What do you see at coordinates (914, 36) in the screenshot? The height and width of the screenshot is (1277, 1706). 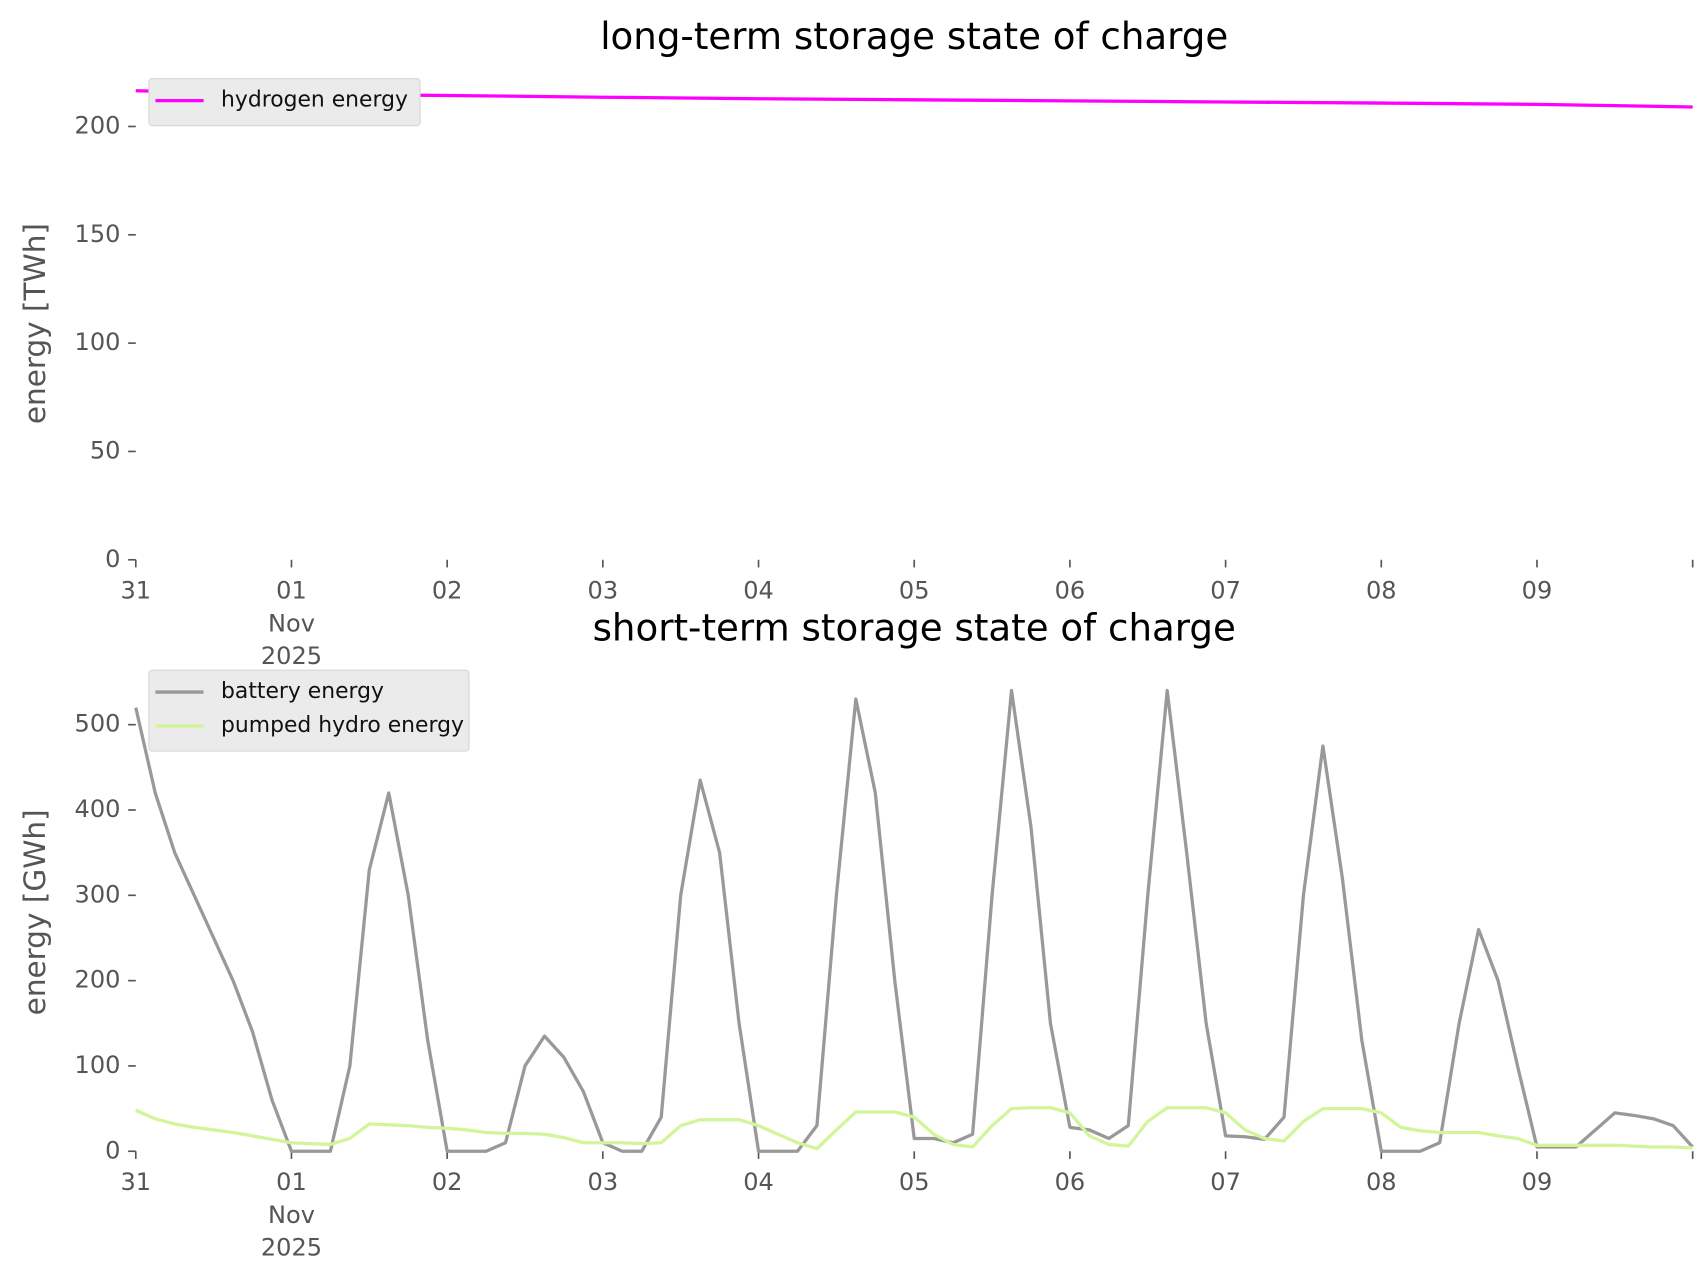 I see `chart-title: long-term storage state of charge` at bounding box center [914, 36].